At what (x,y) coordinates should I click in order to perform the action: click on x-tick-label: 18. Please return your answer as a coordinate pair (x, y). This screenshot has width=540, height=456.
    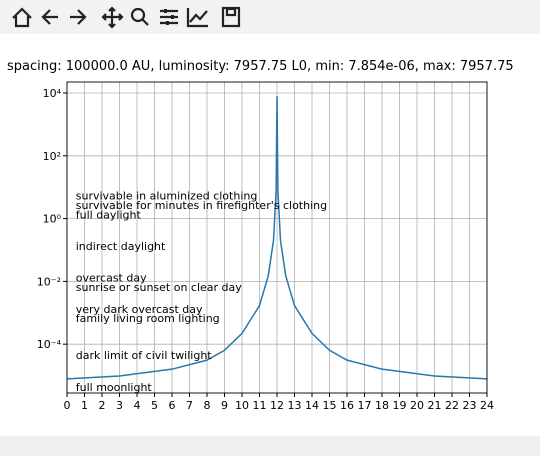
    Looking at the image, I should click on (382, 405).